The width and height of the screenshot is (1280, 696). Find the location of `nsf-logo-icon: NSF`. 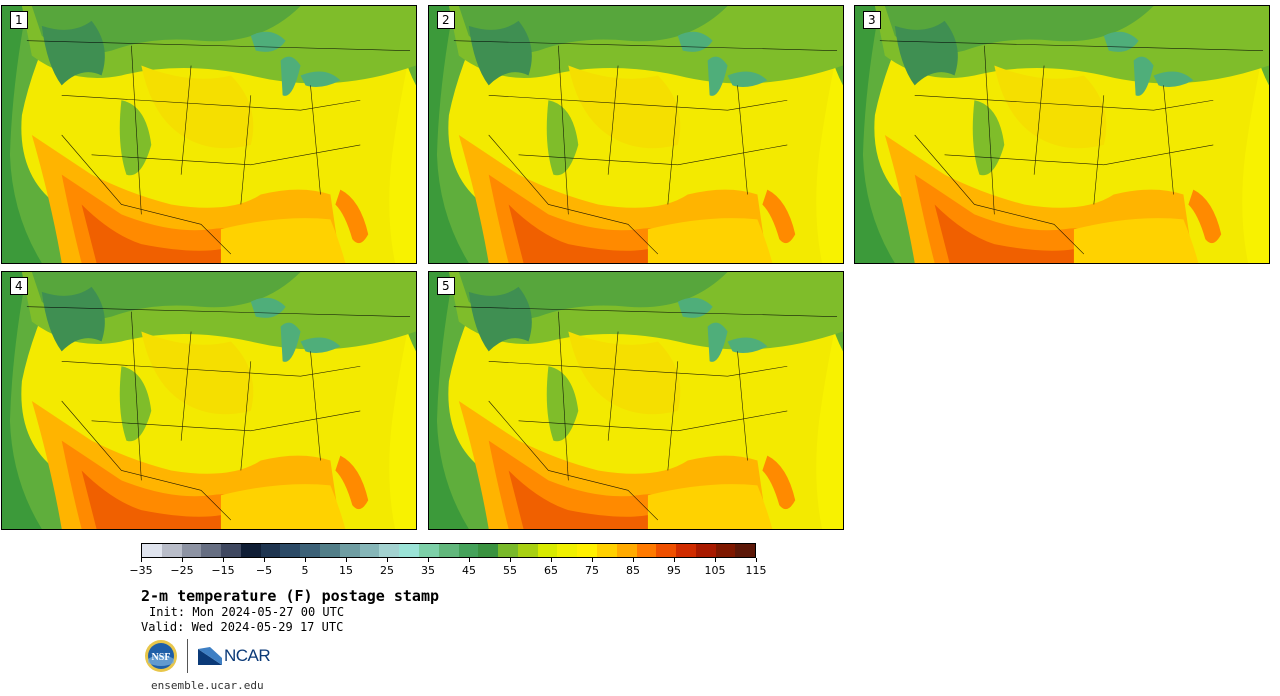

nsf-logo-icon: NSF is located at coordinates (161, 656).